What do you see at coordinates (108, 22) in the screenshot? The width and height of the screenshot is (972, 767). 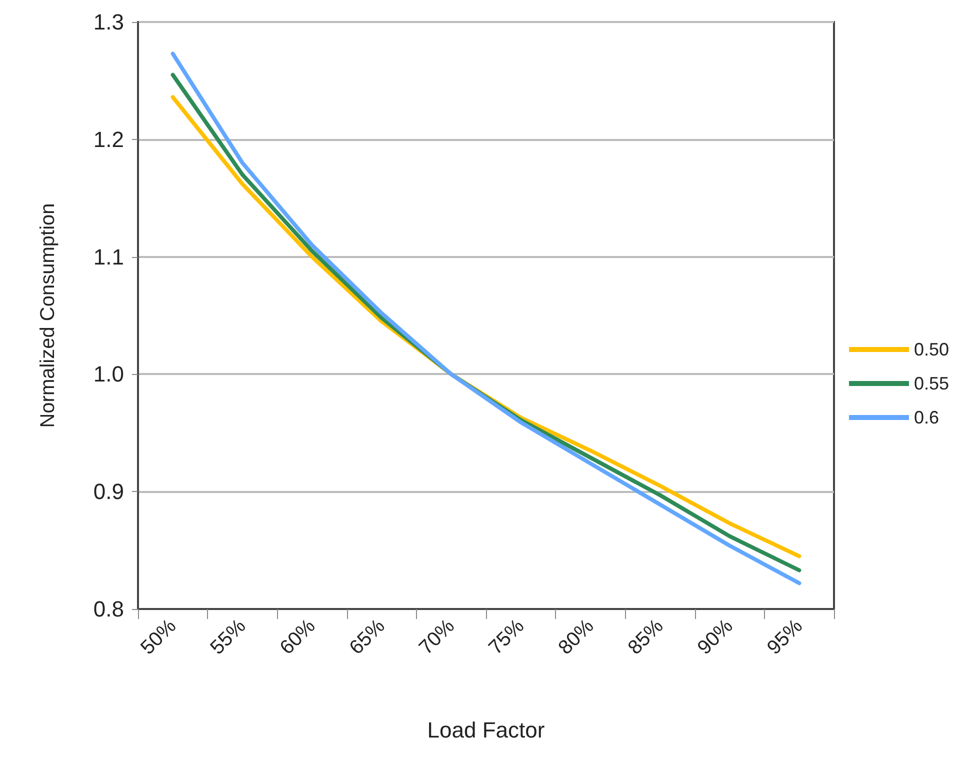 I see `y-tick-label: 1.3` at bounding box center [108, 22].